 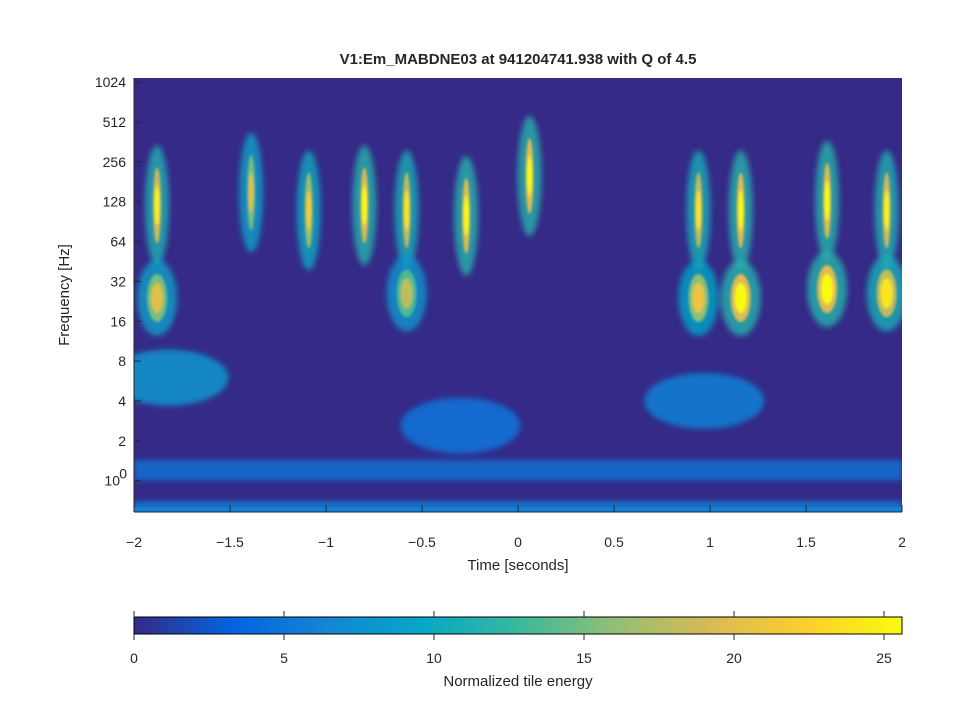 What do you see at coordinates (518, 470) in the screenshot?
I see `heatmap-band` at bounding box center [518, 470].